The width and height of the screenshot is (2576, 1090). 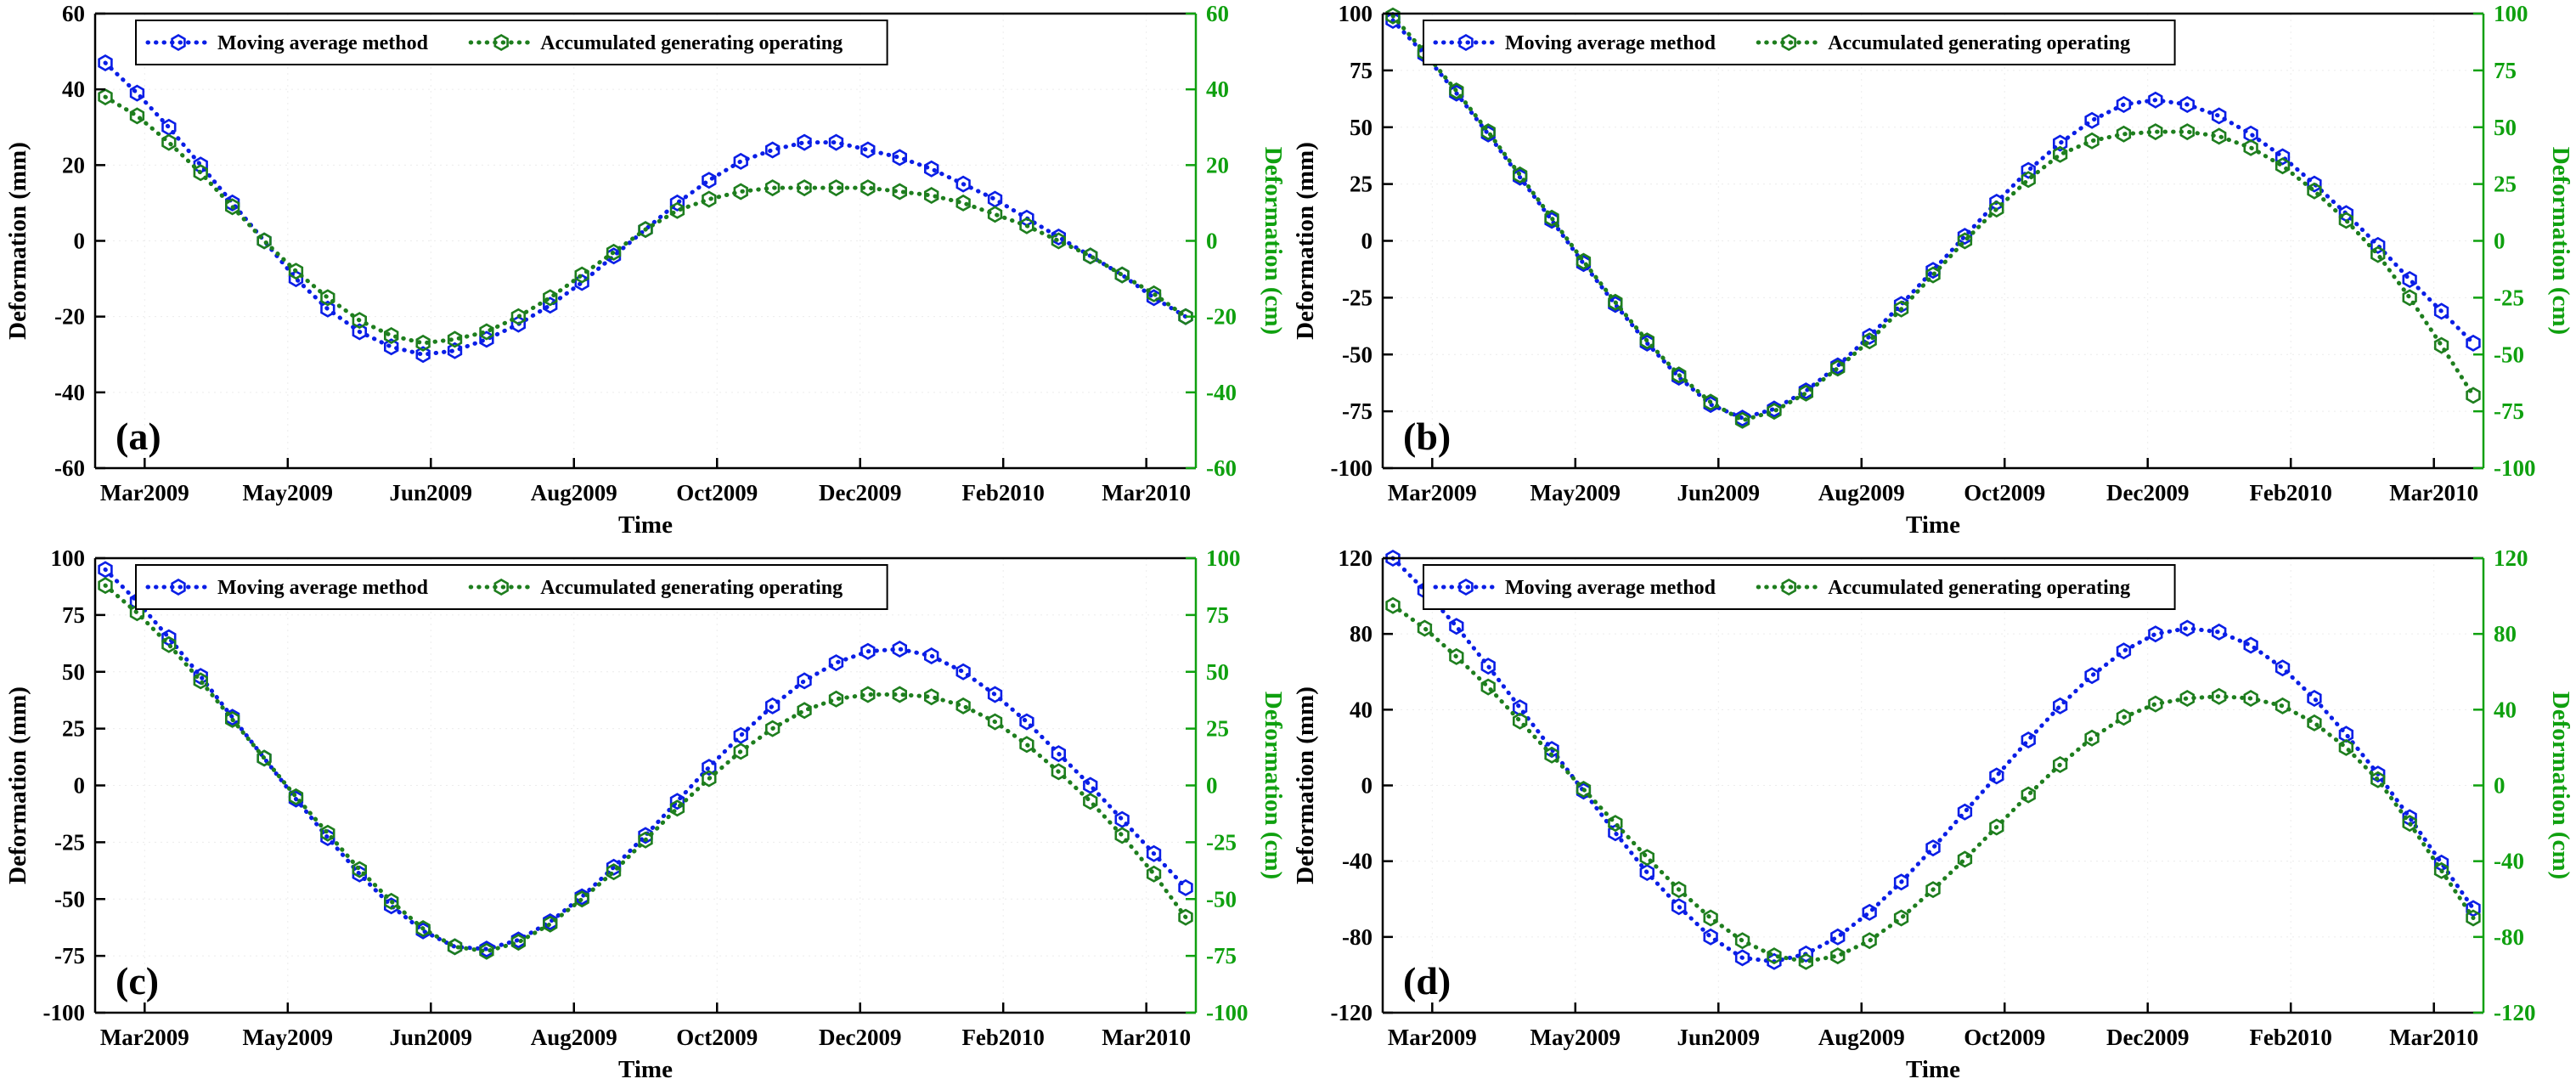 What do you see at coordinates (2511, 558) in the screenshot?
I see `y-tick-label-right: 120` at bounding box center [2511, 558].